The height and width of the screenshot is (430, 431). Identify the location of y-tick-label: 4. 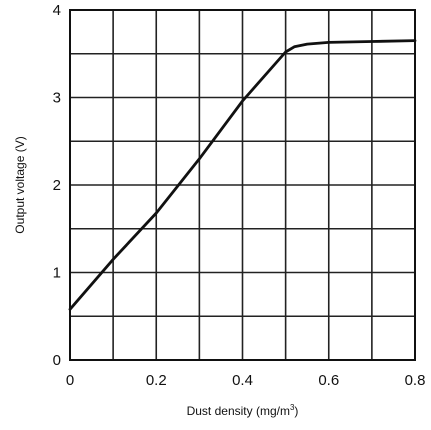
(57, 10).